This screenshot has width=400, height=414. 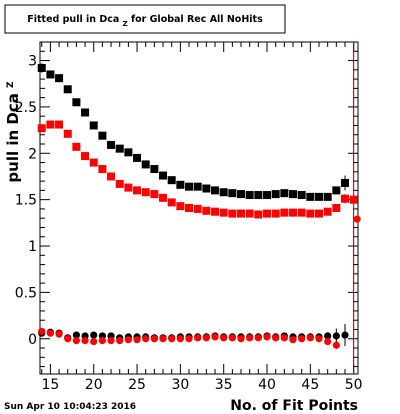 What do you see at coordinates (32, 247) in the screenshot?
I see `y-tick-label: 1` at bounding box center [32, 247].